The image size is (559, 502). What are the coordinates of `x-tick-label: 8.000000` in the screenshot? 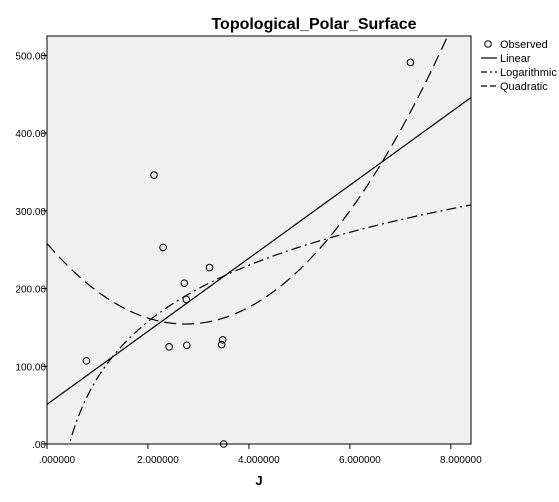 It's located at (461, 460).